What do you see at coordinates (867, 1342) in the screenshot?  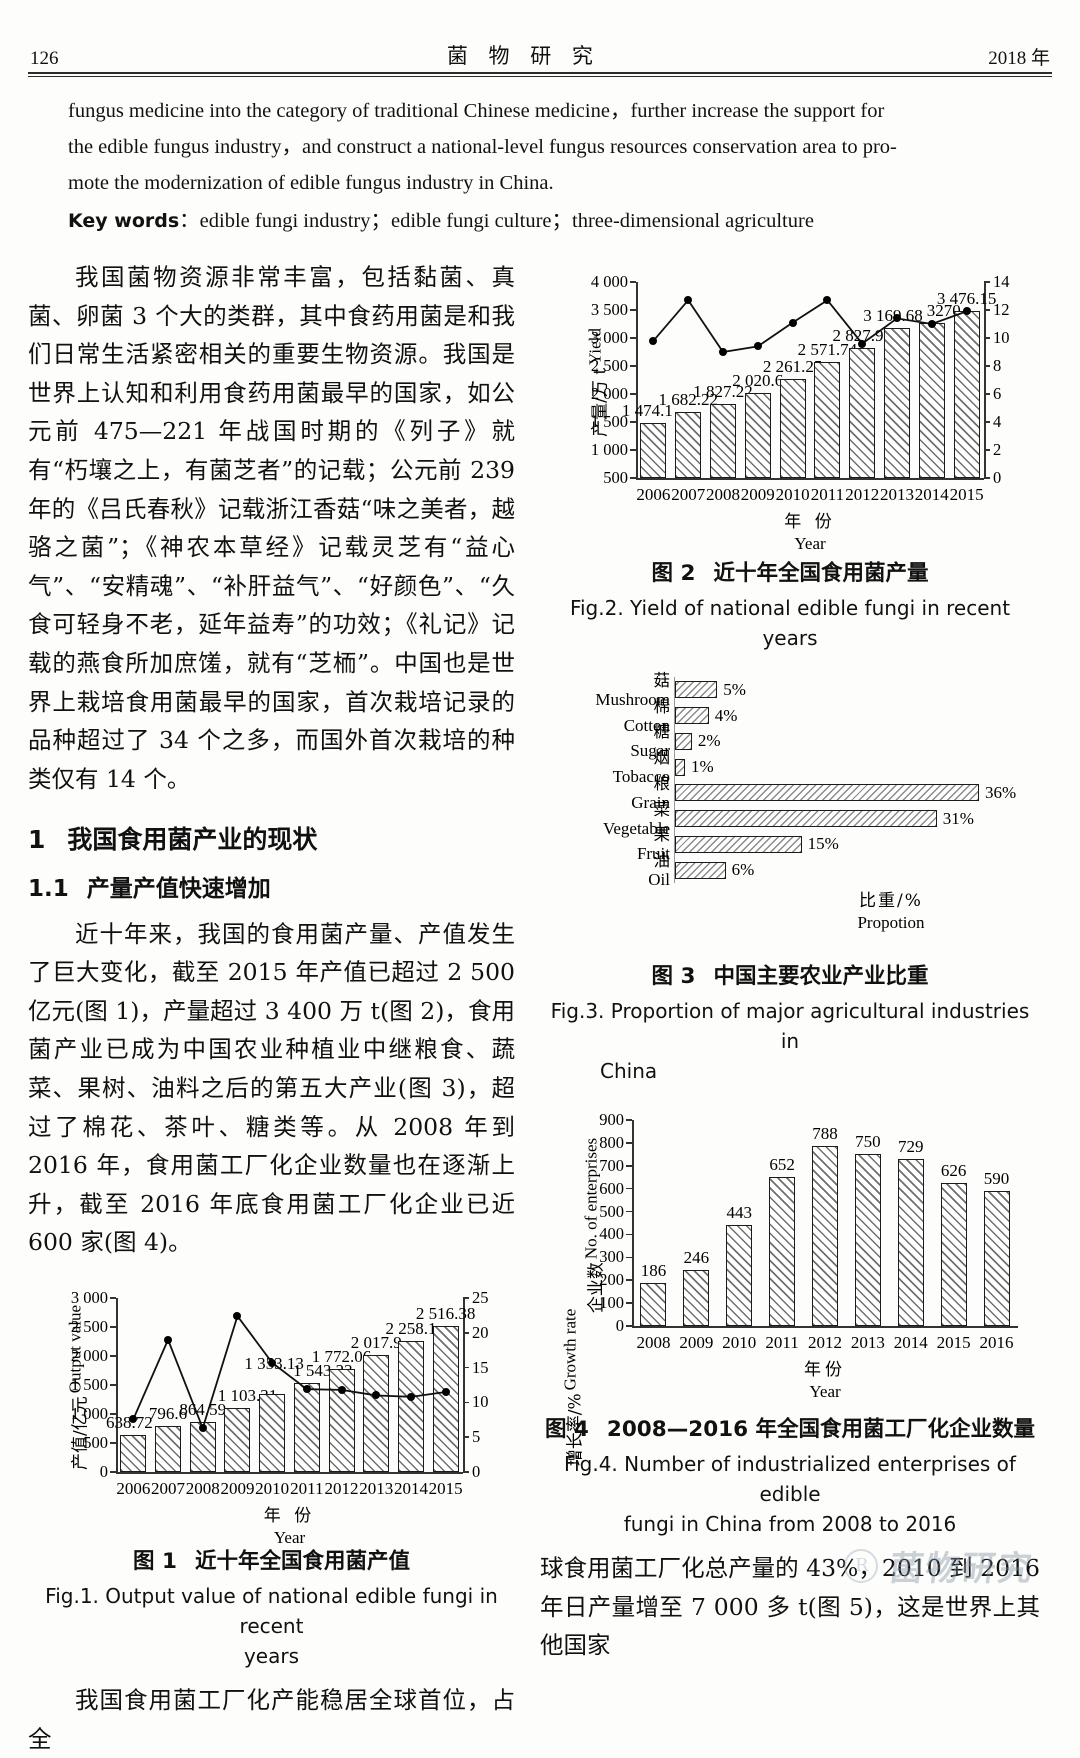 I see `x-tick-label: 2013` at bounding box center [867, 1342].